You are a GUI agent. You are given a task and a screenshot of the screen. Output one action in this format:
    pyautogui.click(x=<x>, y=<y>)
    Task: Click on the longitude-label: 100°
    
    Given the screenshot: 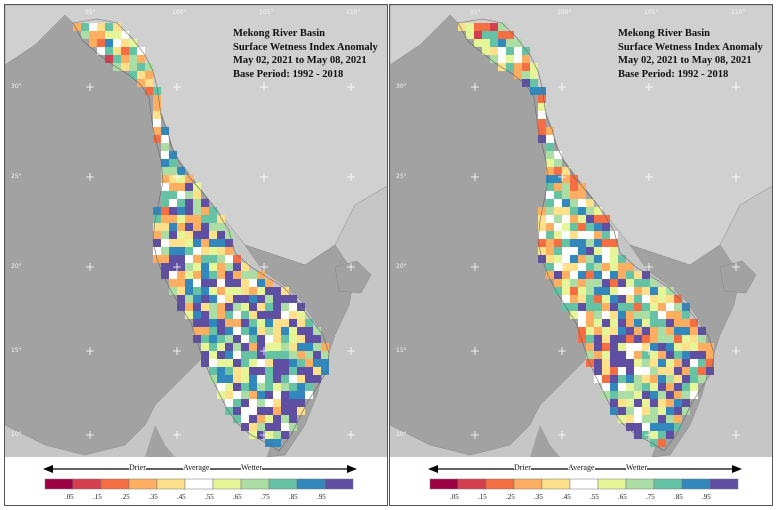 What is the action you would take?
    pyautogui.click(x=564, y=12)
    